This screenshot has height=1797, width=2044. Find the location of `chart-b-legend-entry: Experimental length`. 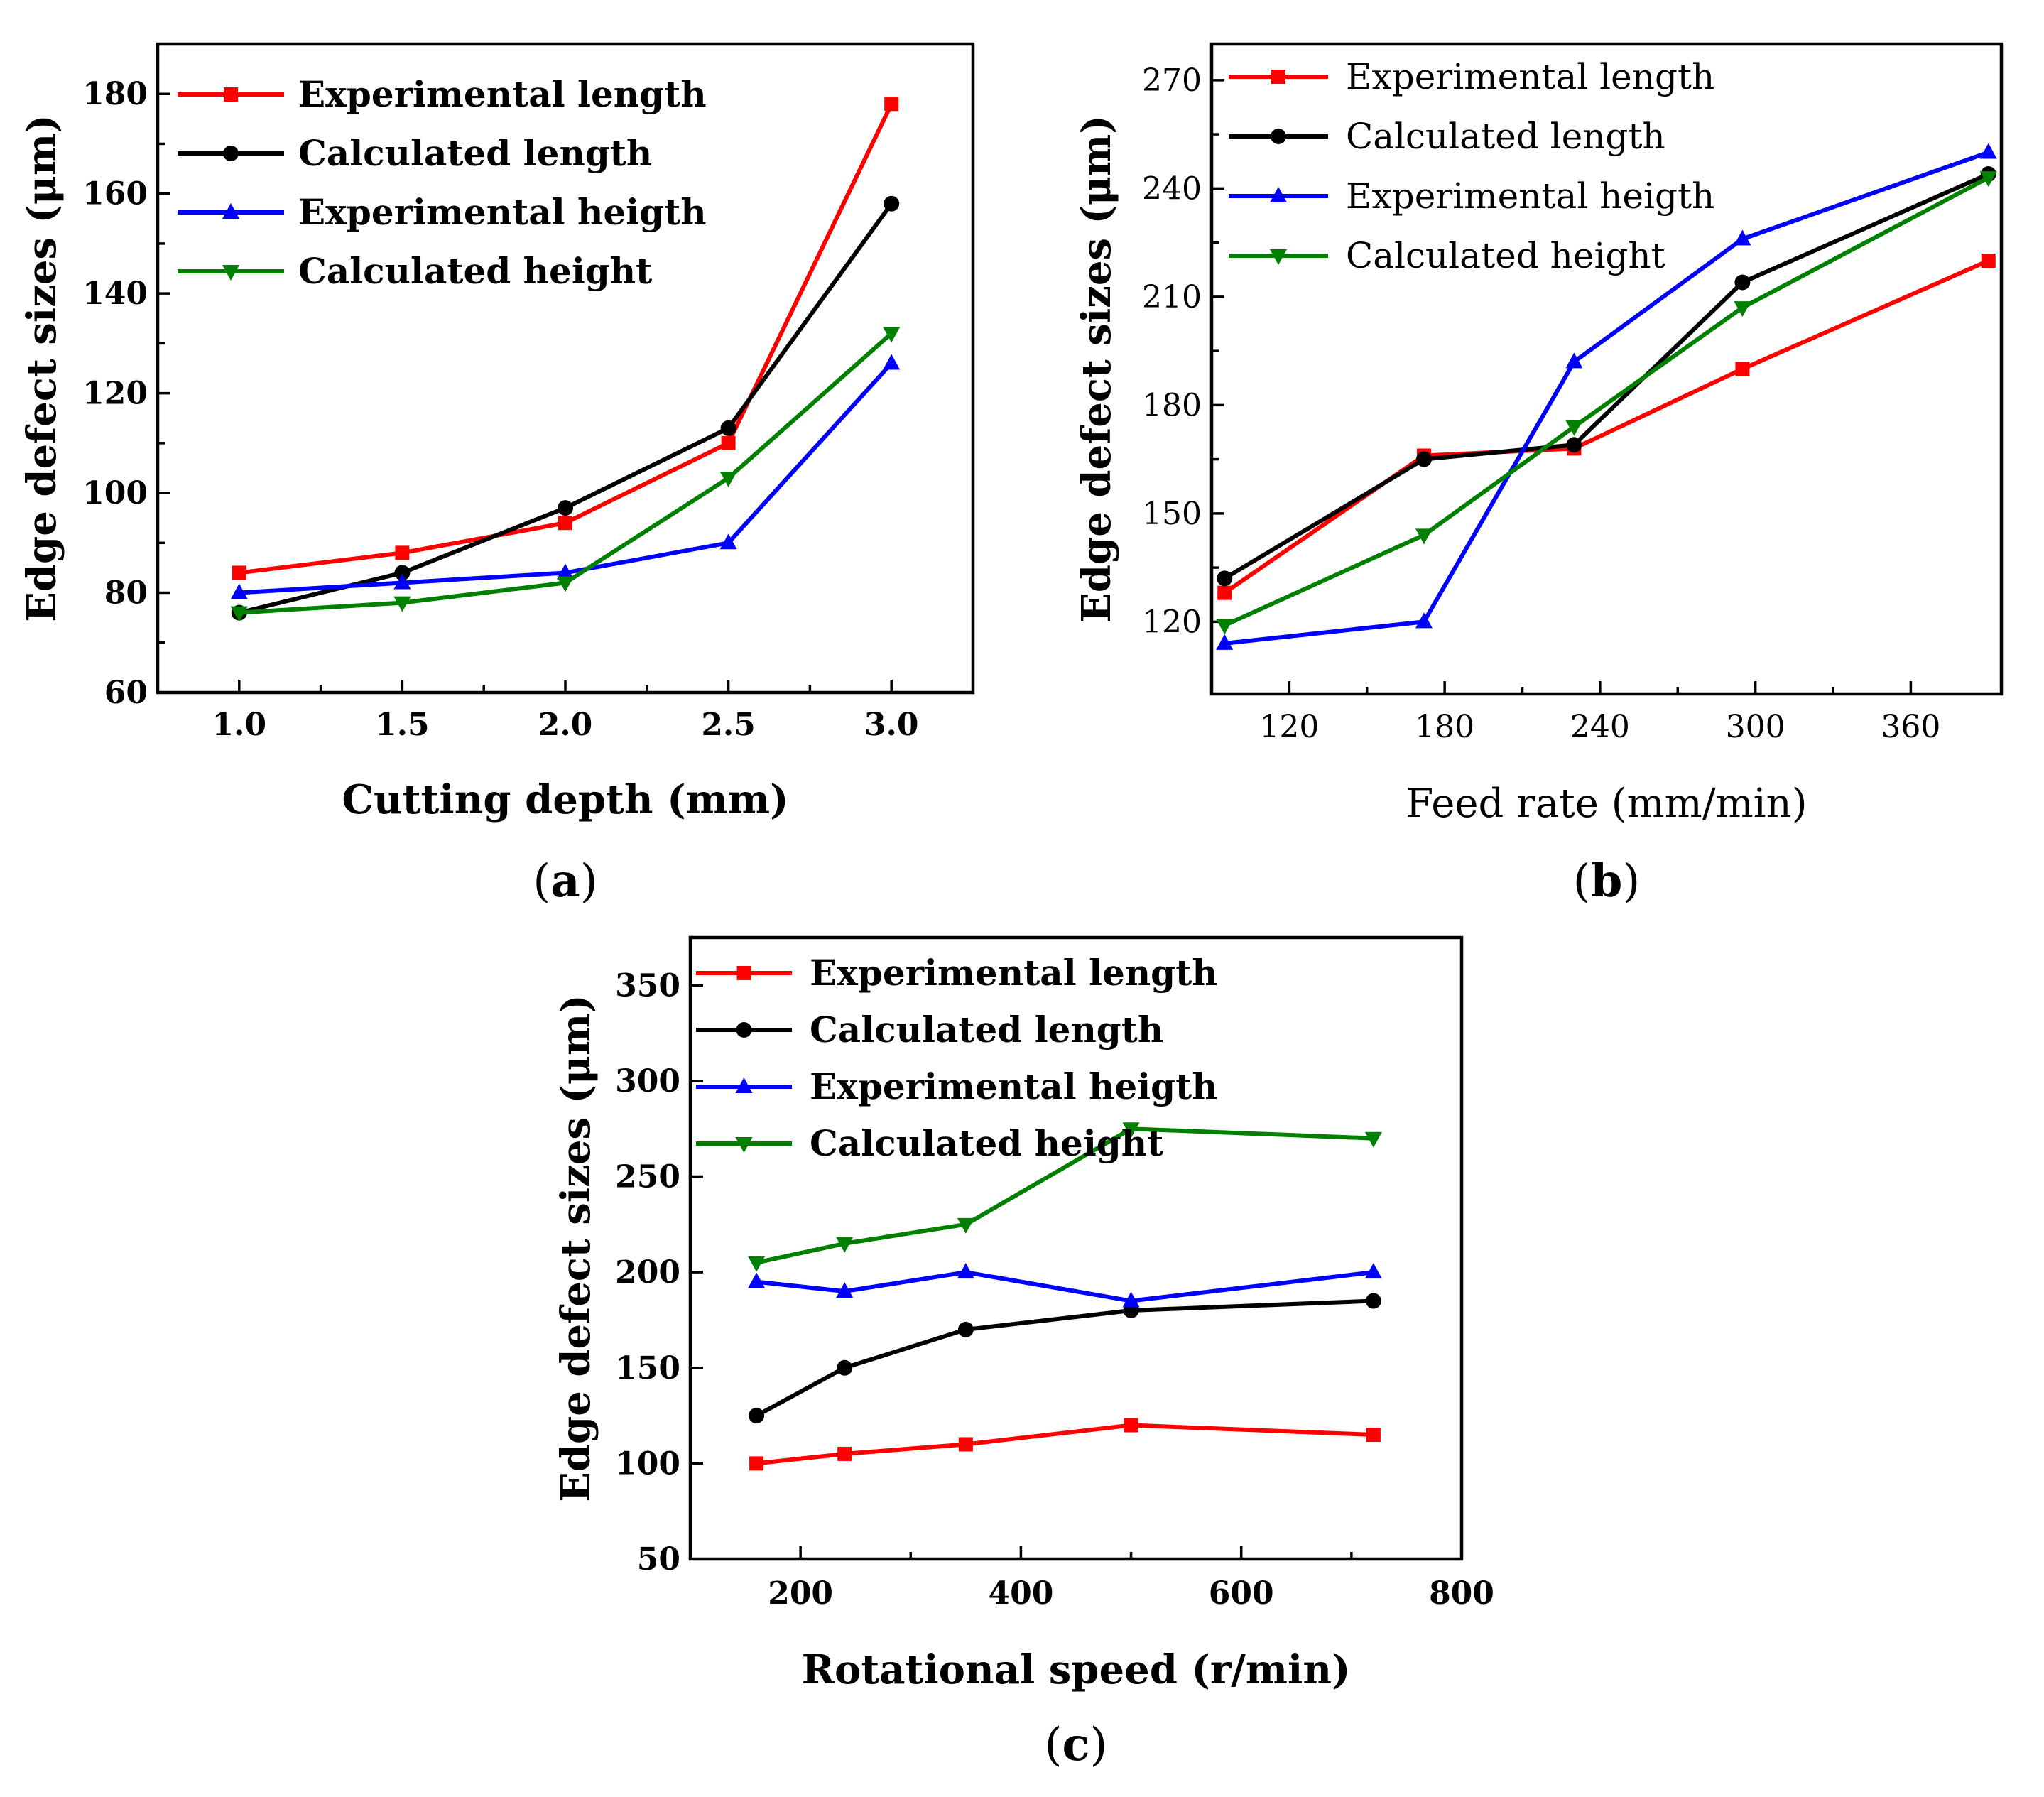

chart-b-legend-entry: Experimental length is located at coordinates (1471, 76).